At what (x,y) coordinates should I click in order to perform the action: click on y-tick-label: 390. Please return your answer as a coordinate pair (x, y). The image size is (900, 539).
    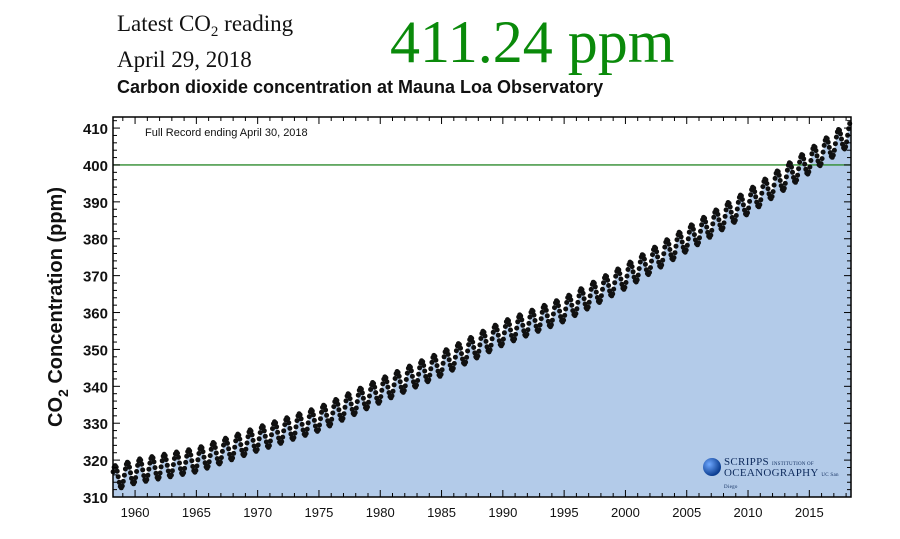
    Looking at the image, I should click on (95, 203).